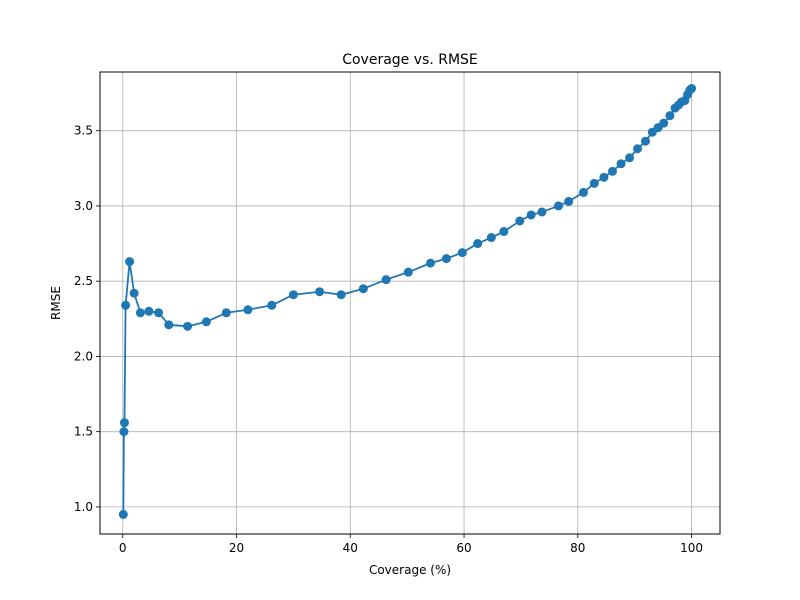  I want to click on y-tick-label: 3.5, so click(83, 131).